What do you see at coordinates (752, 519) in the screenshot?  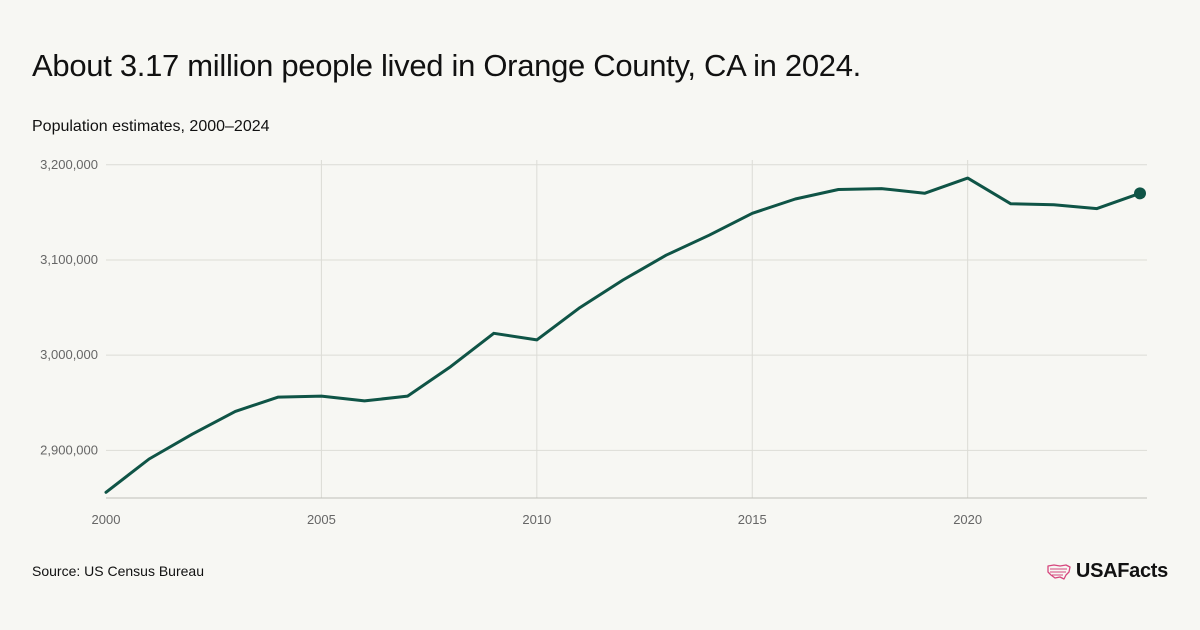 I see `x-tick-label: 2015` at bounding box center [752, 519].